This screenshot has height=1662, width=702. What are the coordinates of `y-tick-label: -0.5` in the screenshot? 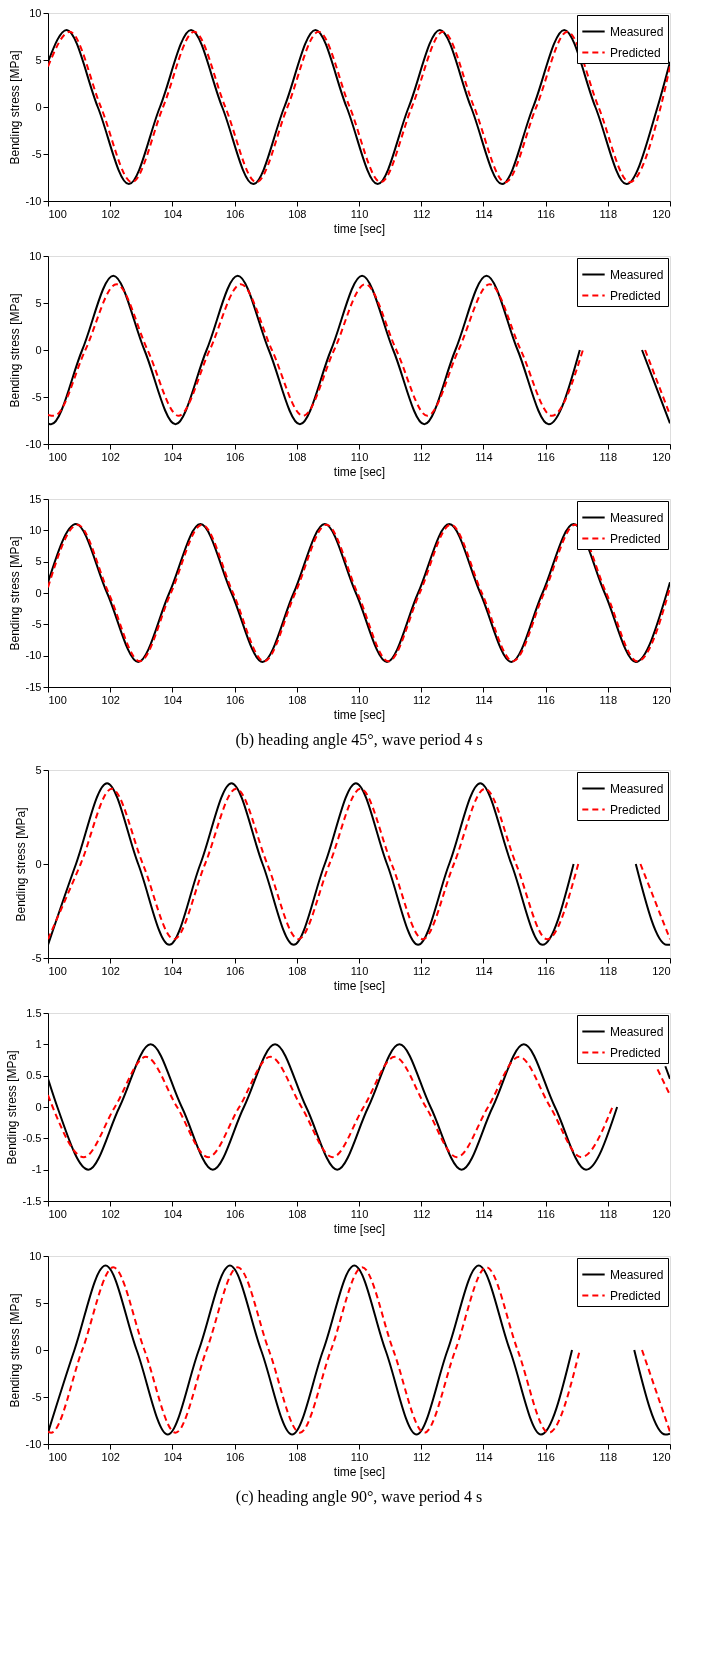 It's located at (32, 1137).